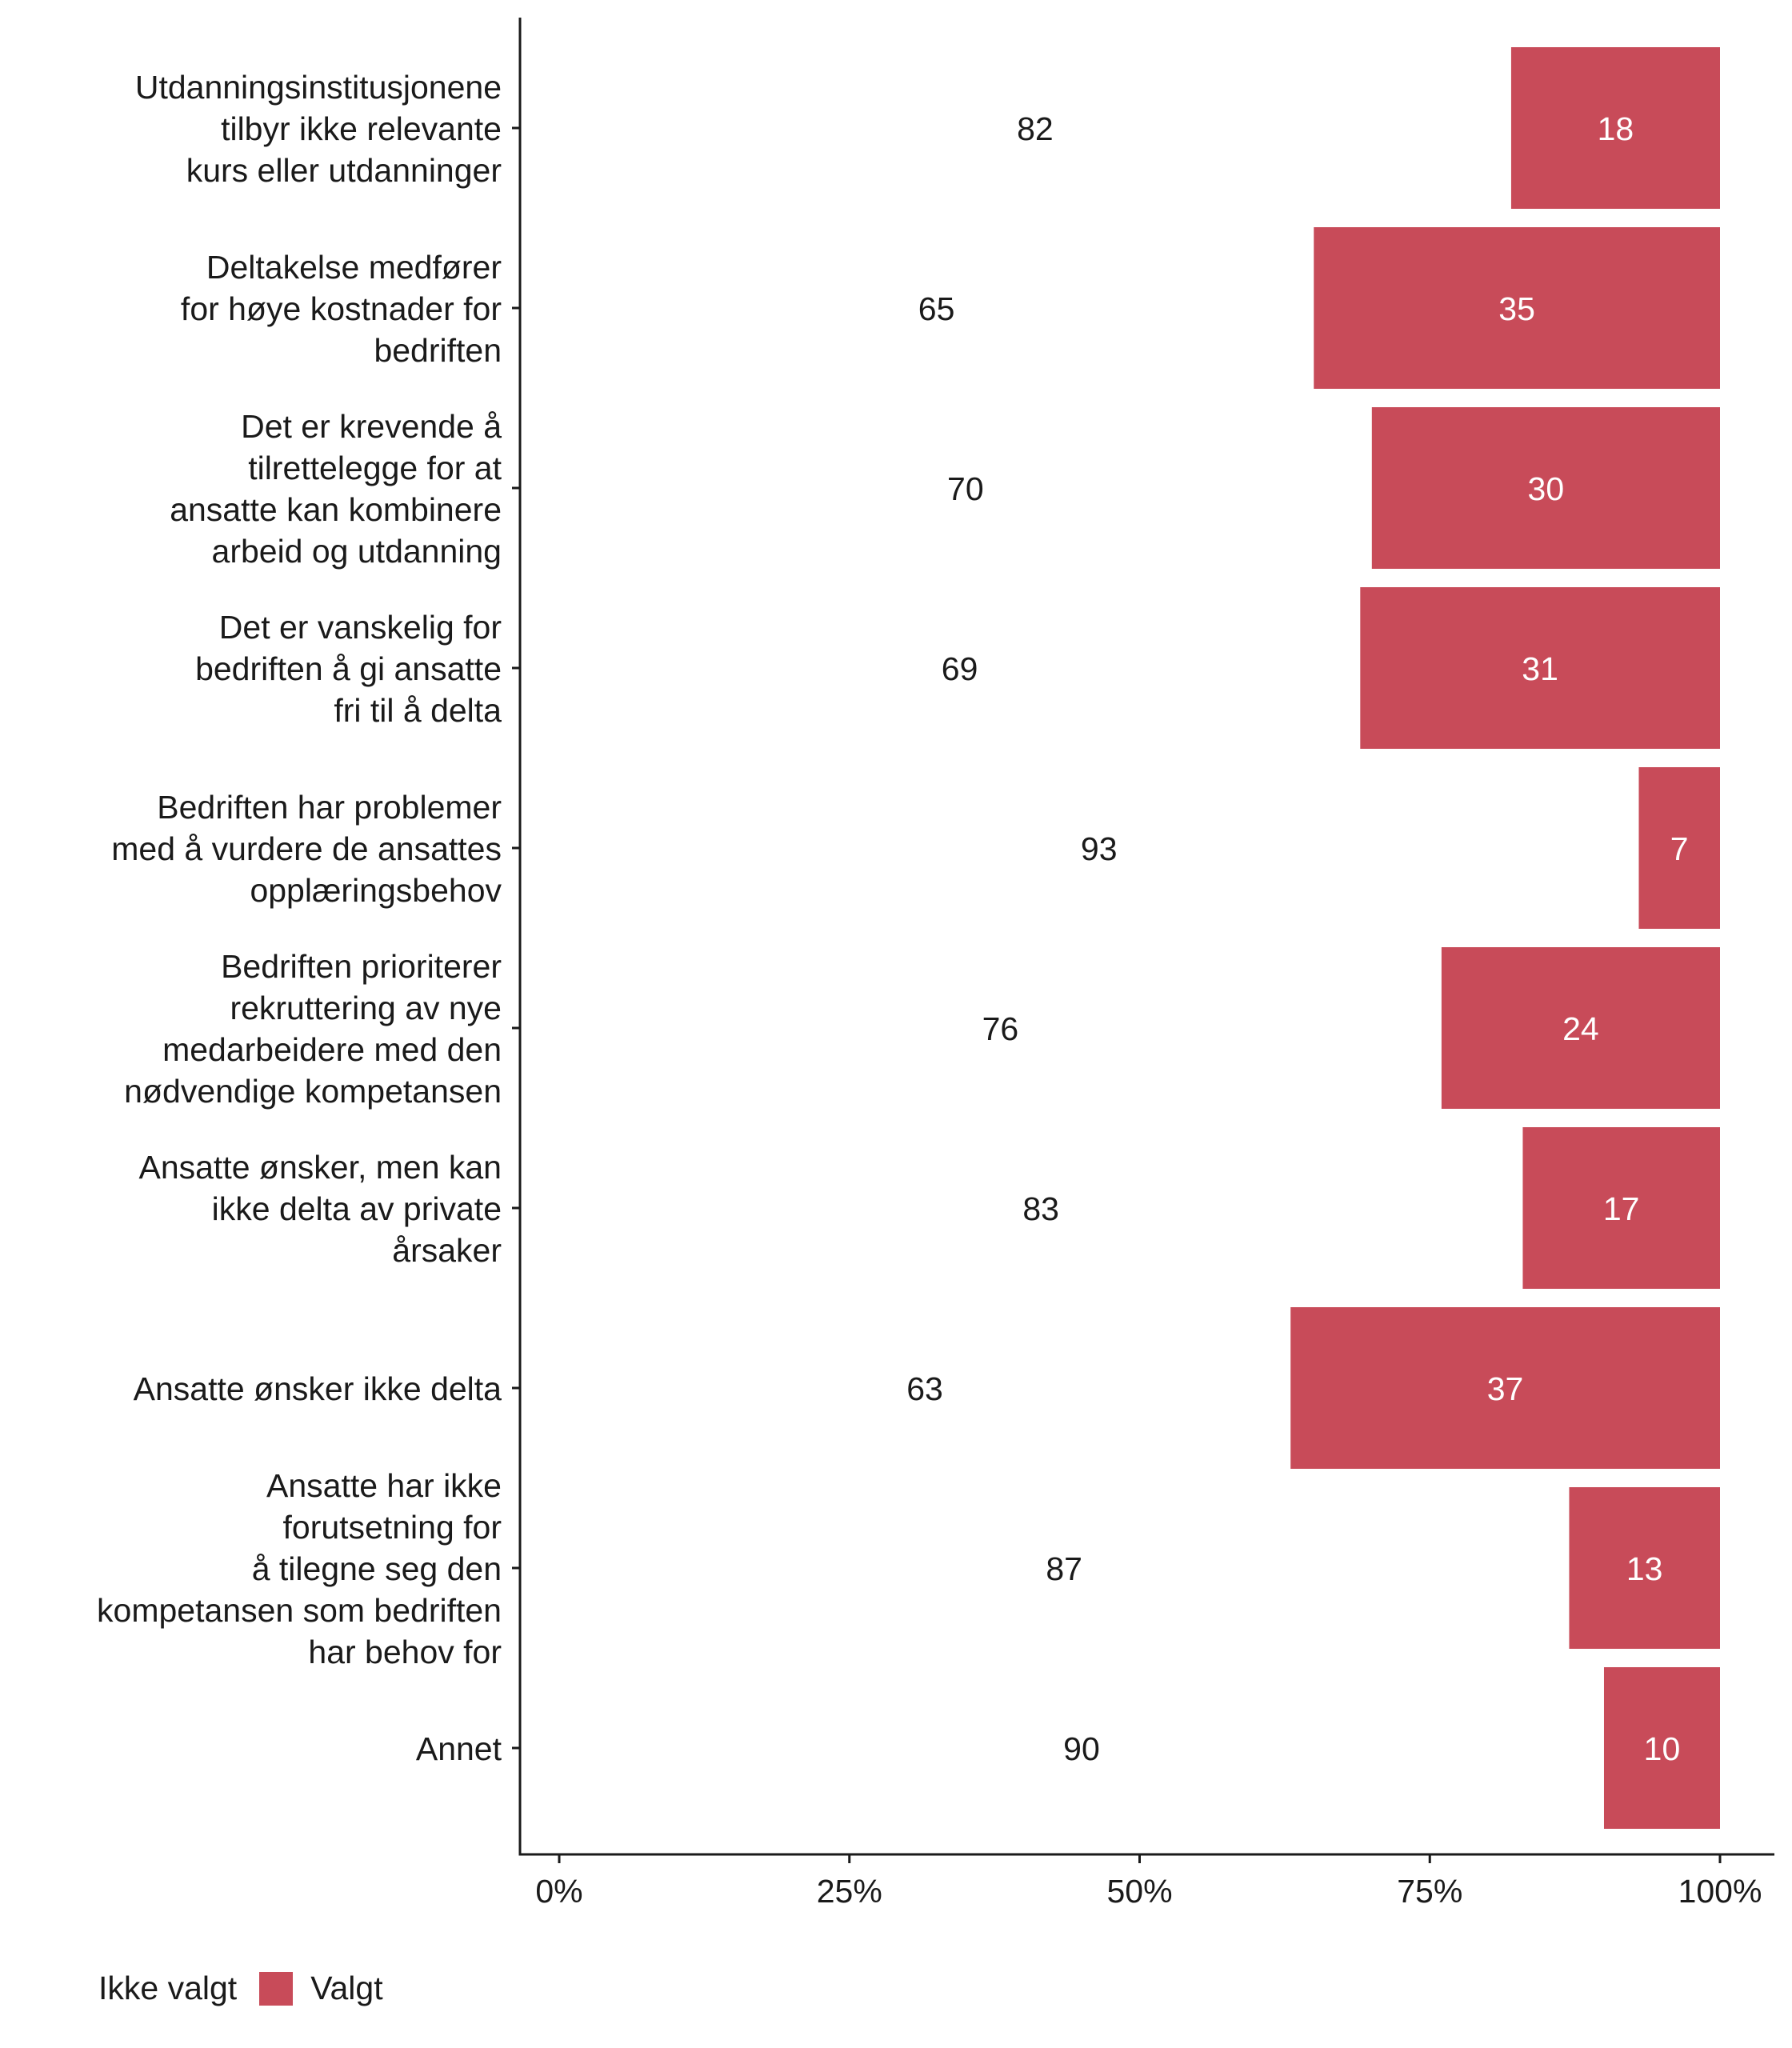 The height and width of the screenshot is (2048, 1792). I want to click on value-label-ikke-valgt-6: 83, so click(1040, 1208).